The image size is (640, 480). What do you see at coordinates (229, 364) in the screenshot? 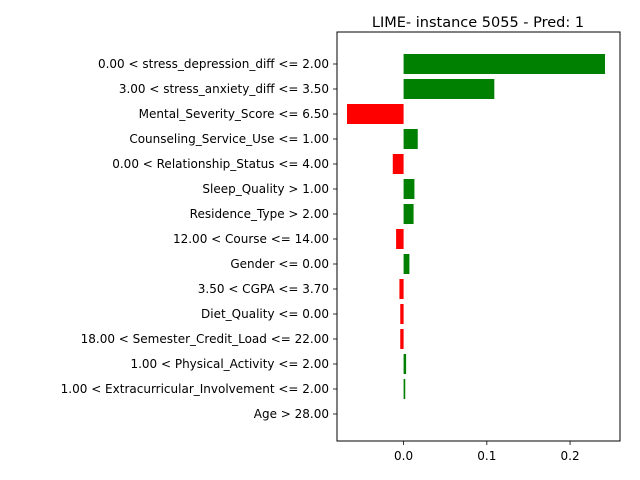
I see `category-label-12: 1.00 < Physical_Activity <= 2.00` at bounding box center [229, 364].